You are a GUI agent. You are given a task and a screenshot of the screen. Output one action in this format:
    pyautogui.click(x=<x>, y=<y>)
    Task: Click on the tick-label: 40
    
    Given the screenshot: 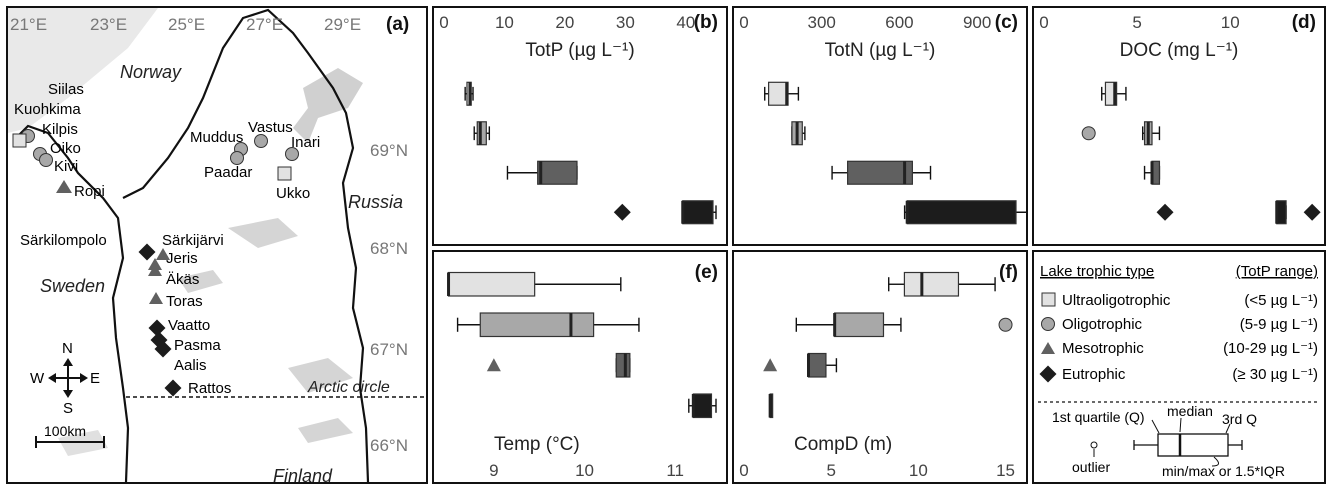 What is the action you would take?
    pyautogui.click(x=685, y=22)
    